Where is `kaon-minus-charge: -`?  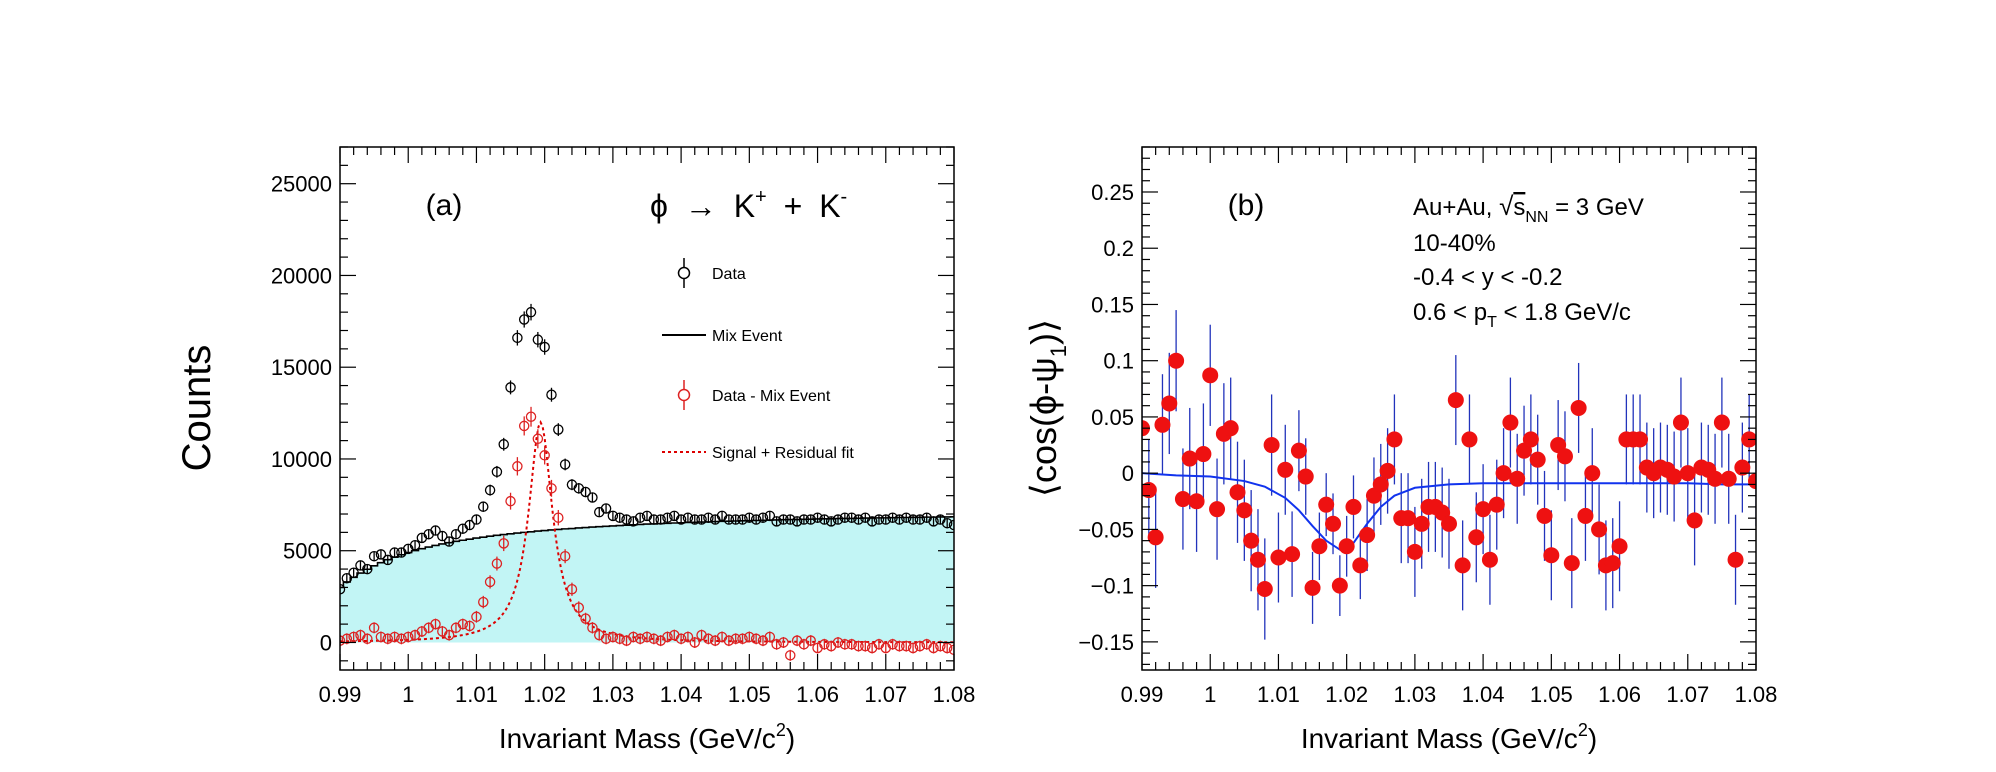
kaon-minus-charge: - is located at coordinates (844, 197).